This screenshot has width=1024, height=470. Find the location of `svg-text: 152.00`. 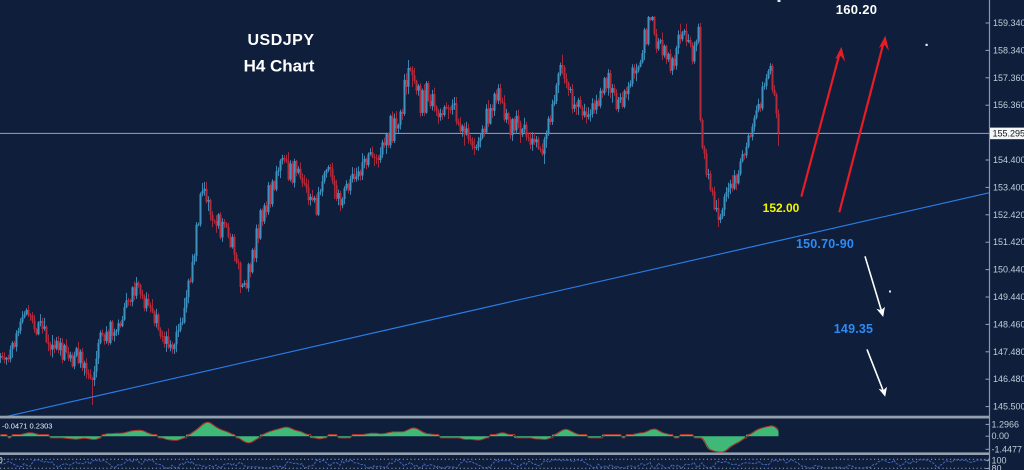

svg-text: 152.00 is located at coordinates (781, 208).